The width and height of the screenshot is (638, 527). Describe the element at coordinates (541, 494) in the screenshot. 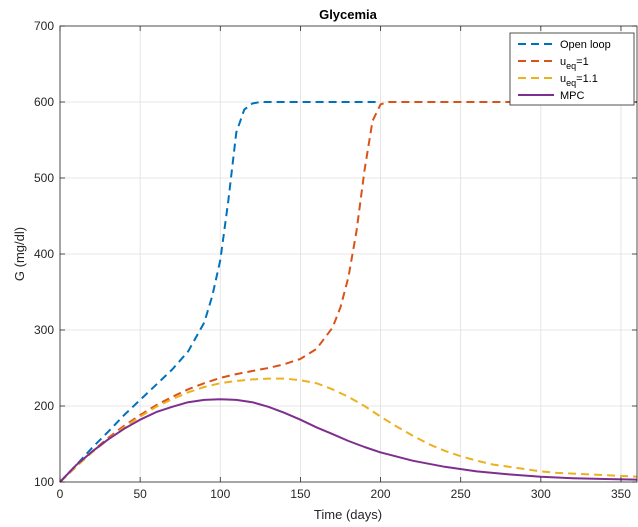

I see `x-tick-label: 300` at that location.